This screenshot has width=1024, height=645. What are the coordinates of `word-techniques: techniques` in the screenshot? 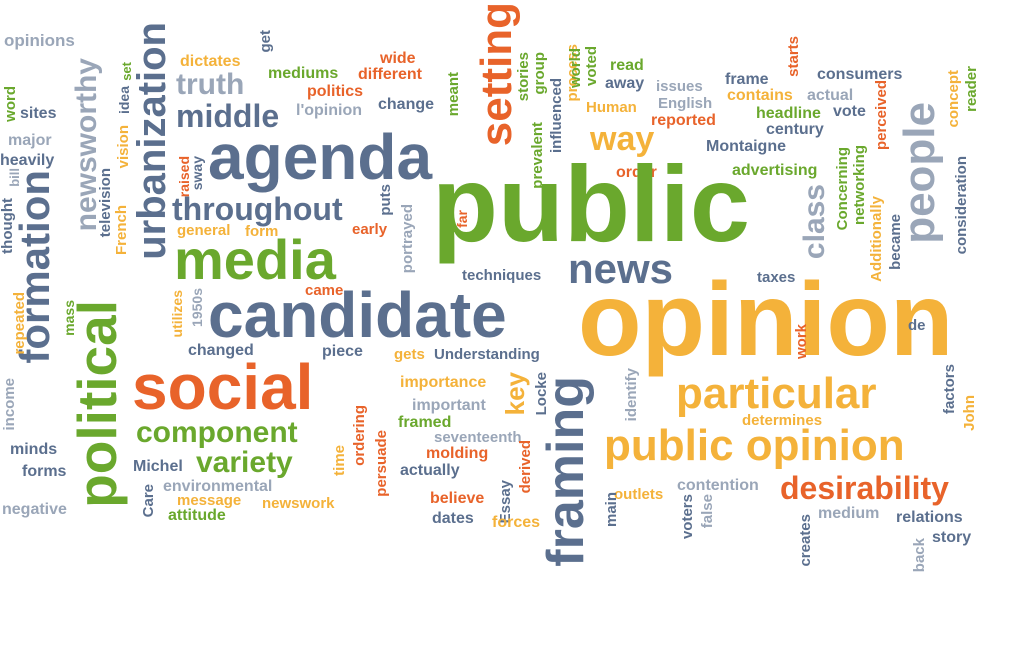 It's located at (502, 275).